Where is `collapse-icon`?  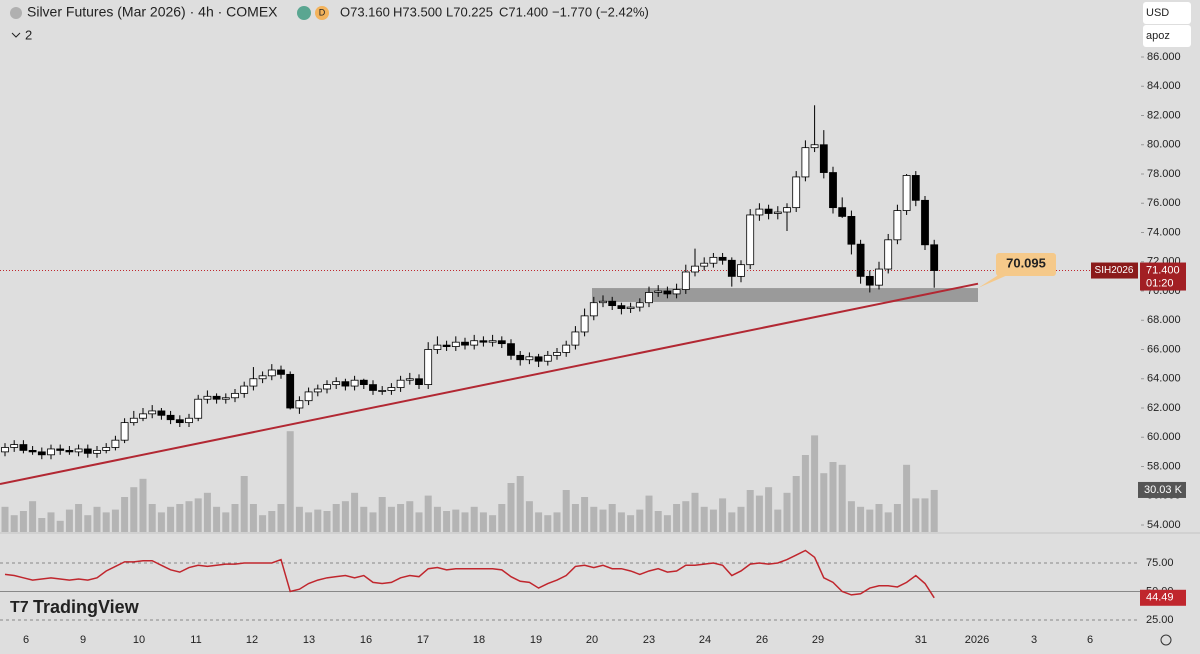
collapse-icon is located at coordinates (16, 35).